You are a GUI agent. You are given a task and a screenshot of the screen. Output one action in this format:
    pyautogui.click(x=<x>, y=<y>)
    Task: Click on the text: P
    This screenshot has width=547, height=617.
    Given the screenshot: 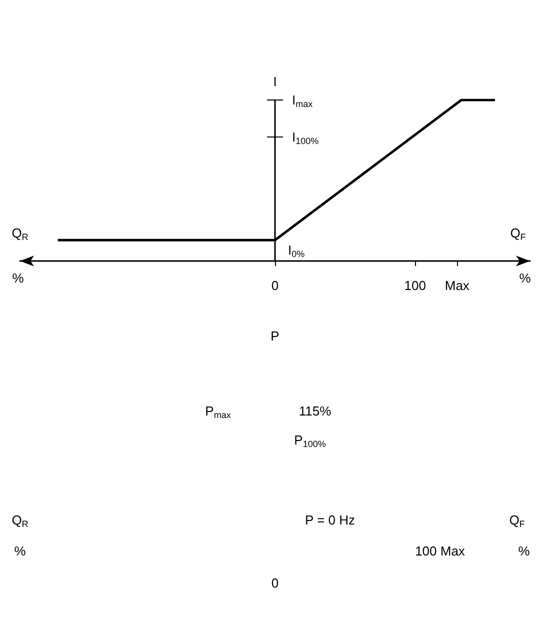 What is the action you would take?
    pyautogui.click(x=275, y=336)
    